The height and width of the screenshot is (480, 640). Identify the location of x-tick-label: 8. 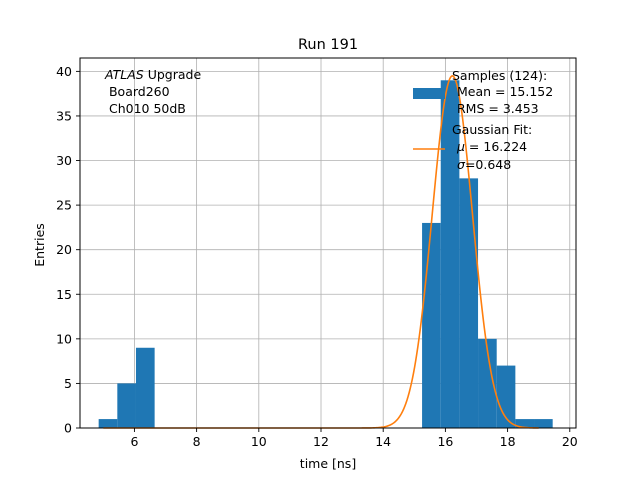
(197, 441).